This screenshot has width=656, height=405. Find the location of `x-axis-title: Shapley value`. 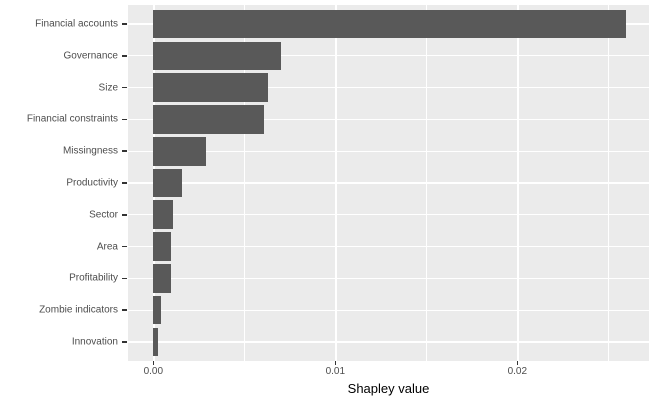

x-axis-title: Shapley value is located at coordinates (388, 388).